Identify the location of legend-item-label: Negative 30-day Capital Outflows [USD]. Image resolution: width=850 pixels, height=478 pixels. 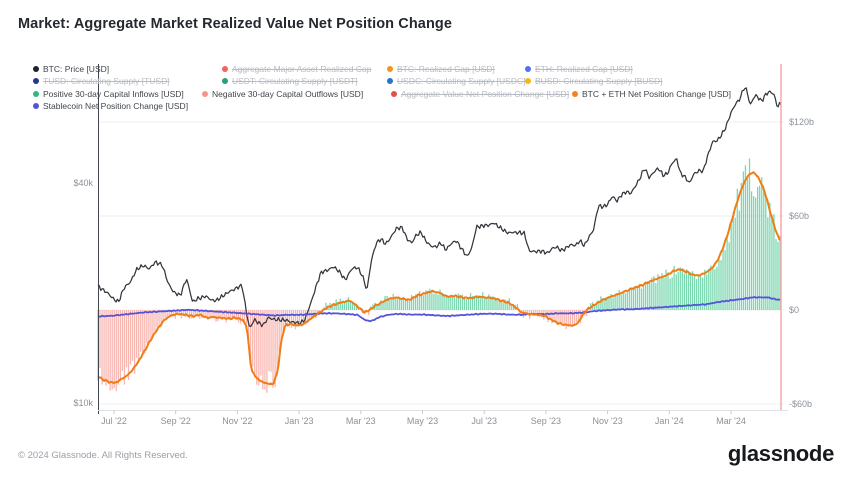
(288, 93).